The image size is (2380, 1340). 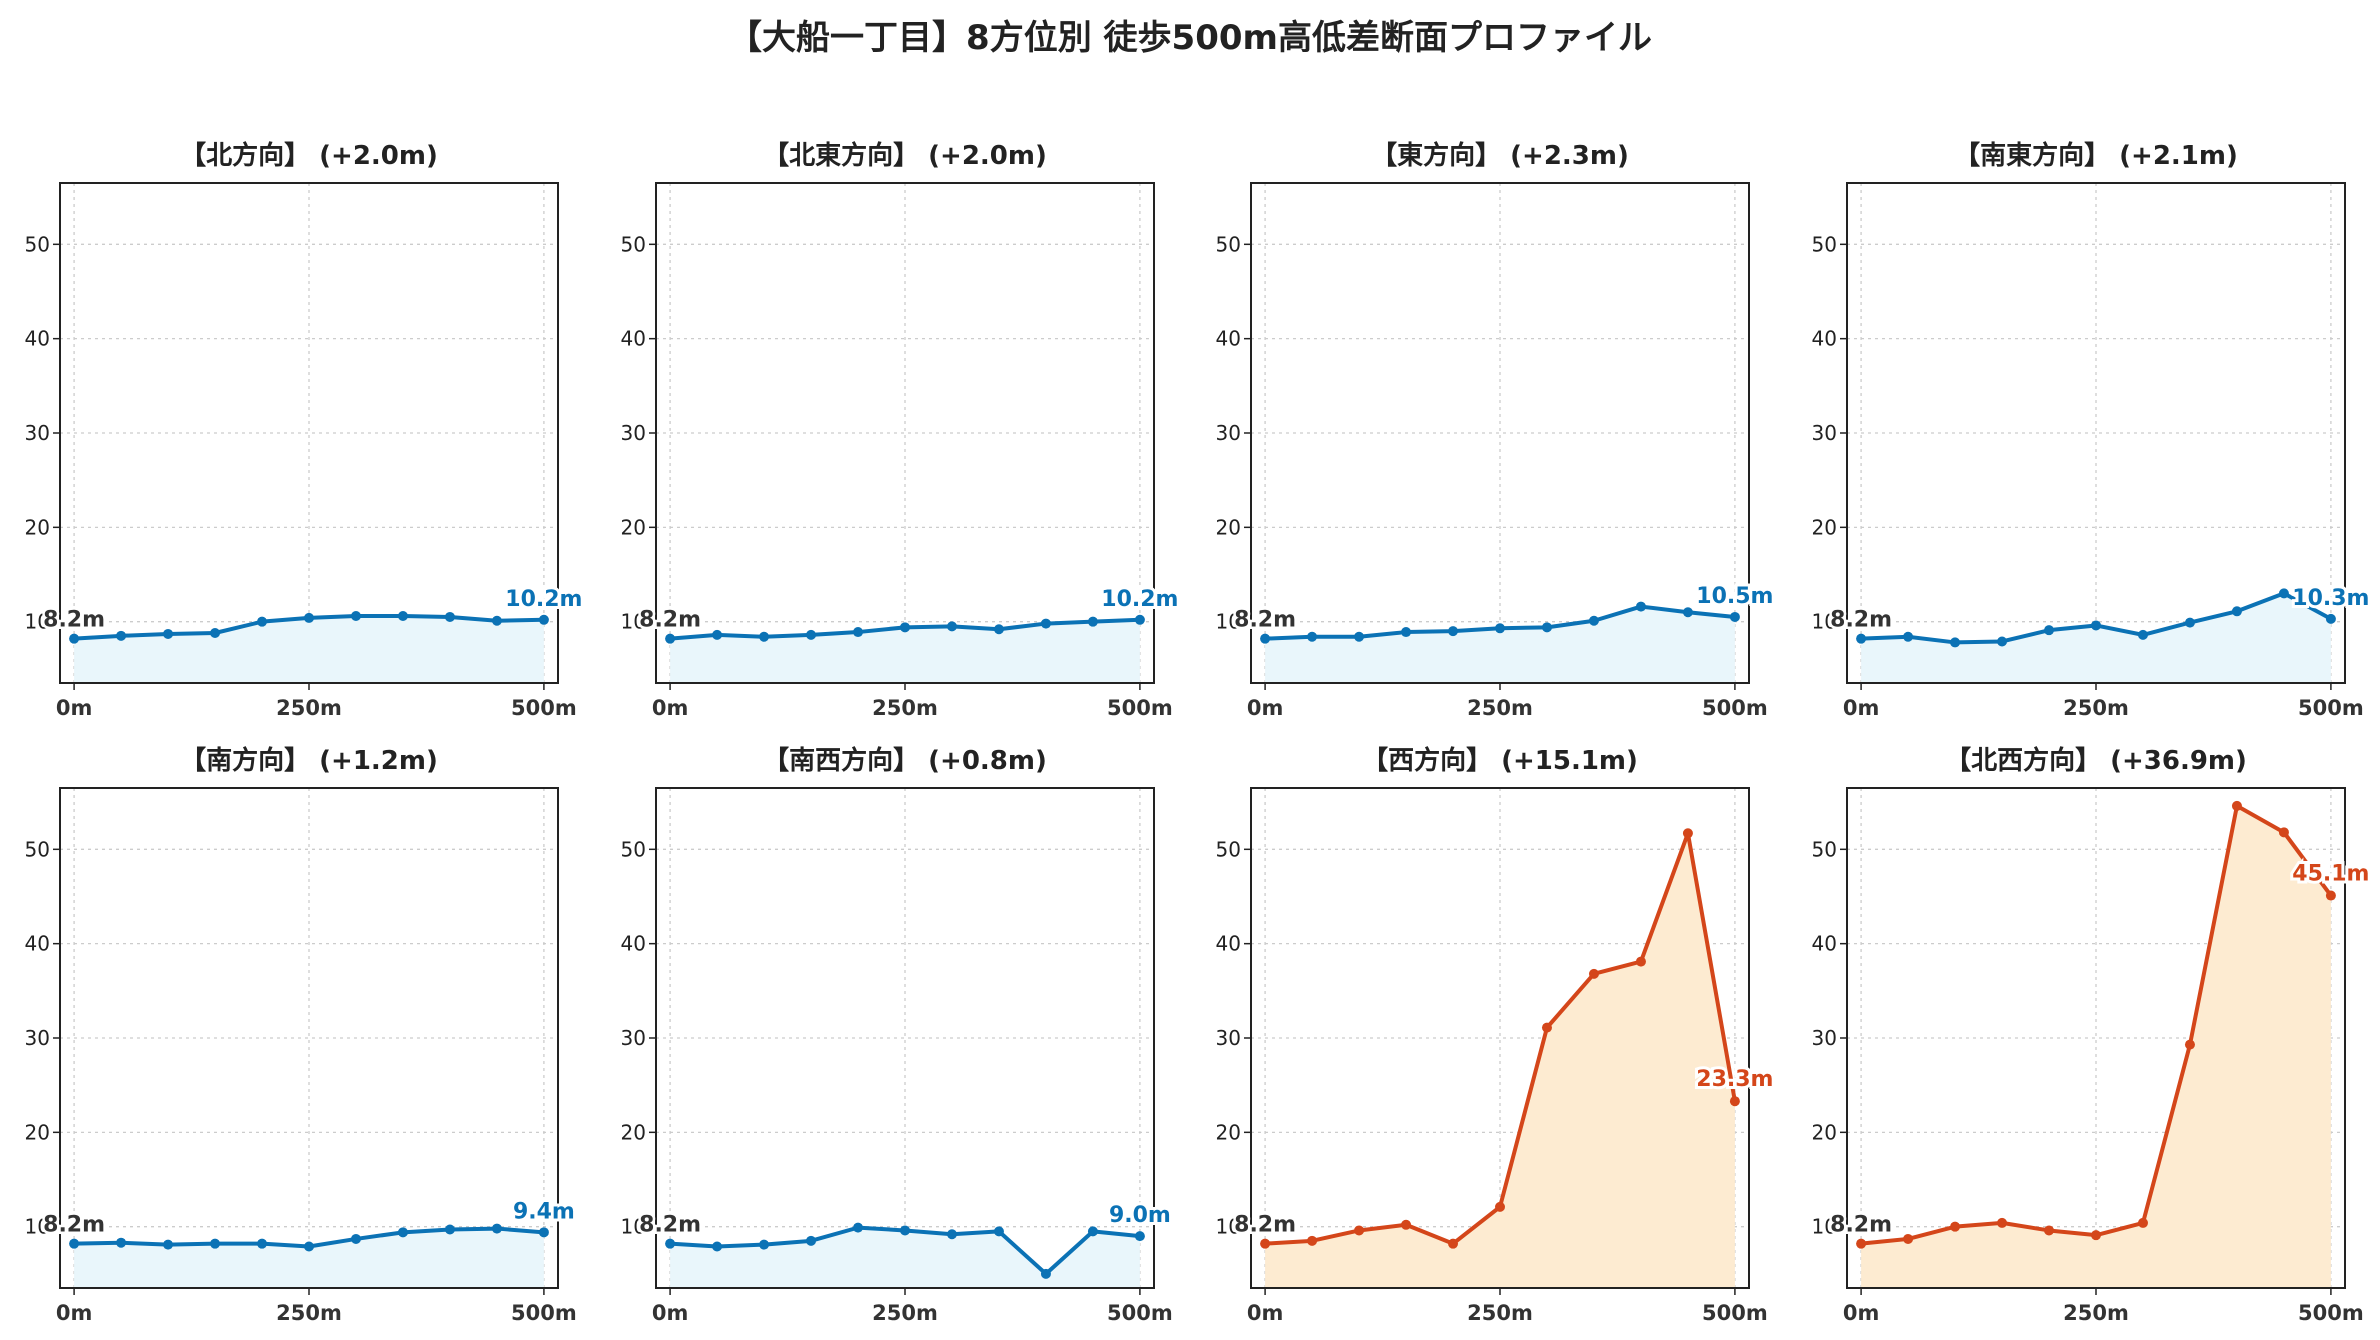 What do you see at coordinates (905, 760) in the screenshot?
I see `subplot-title: 【南西方向】 (+0.8m)` at bounding box center [905, 760].